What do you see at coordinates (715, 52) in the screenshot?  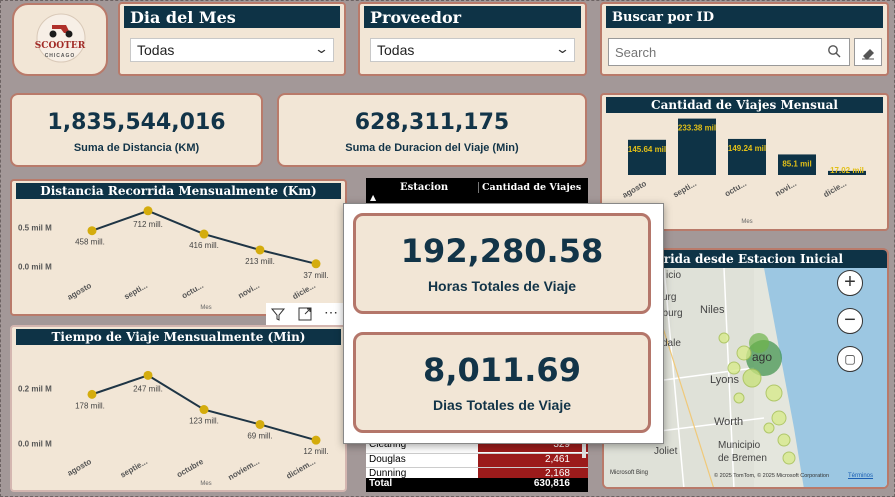 I see `search-input` at bounding box center [715, 52].